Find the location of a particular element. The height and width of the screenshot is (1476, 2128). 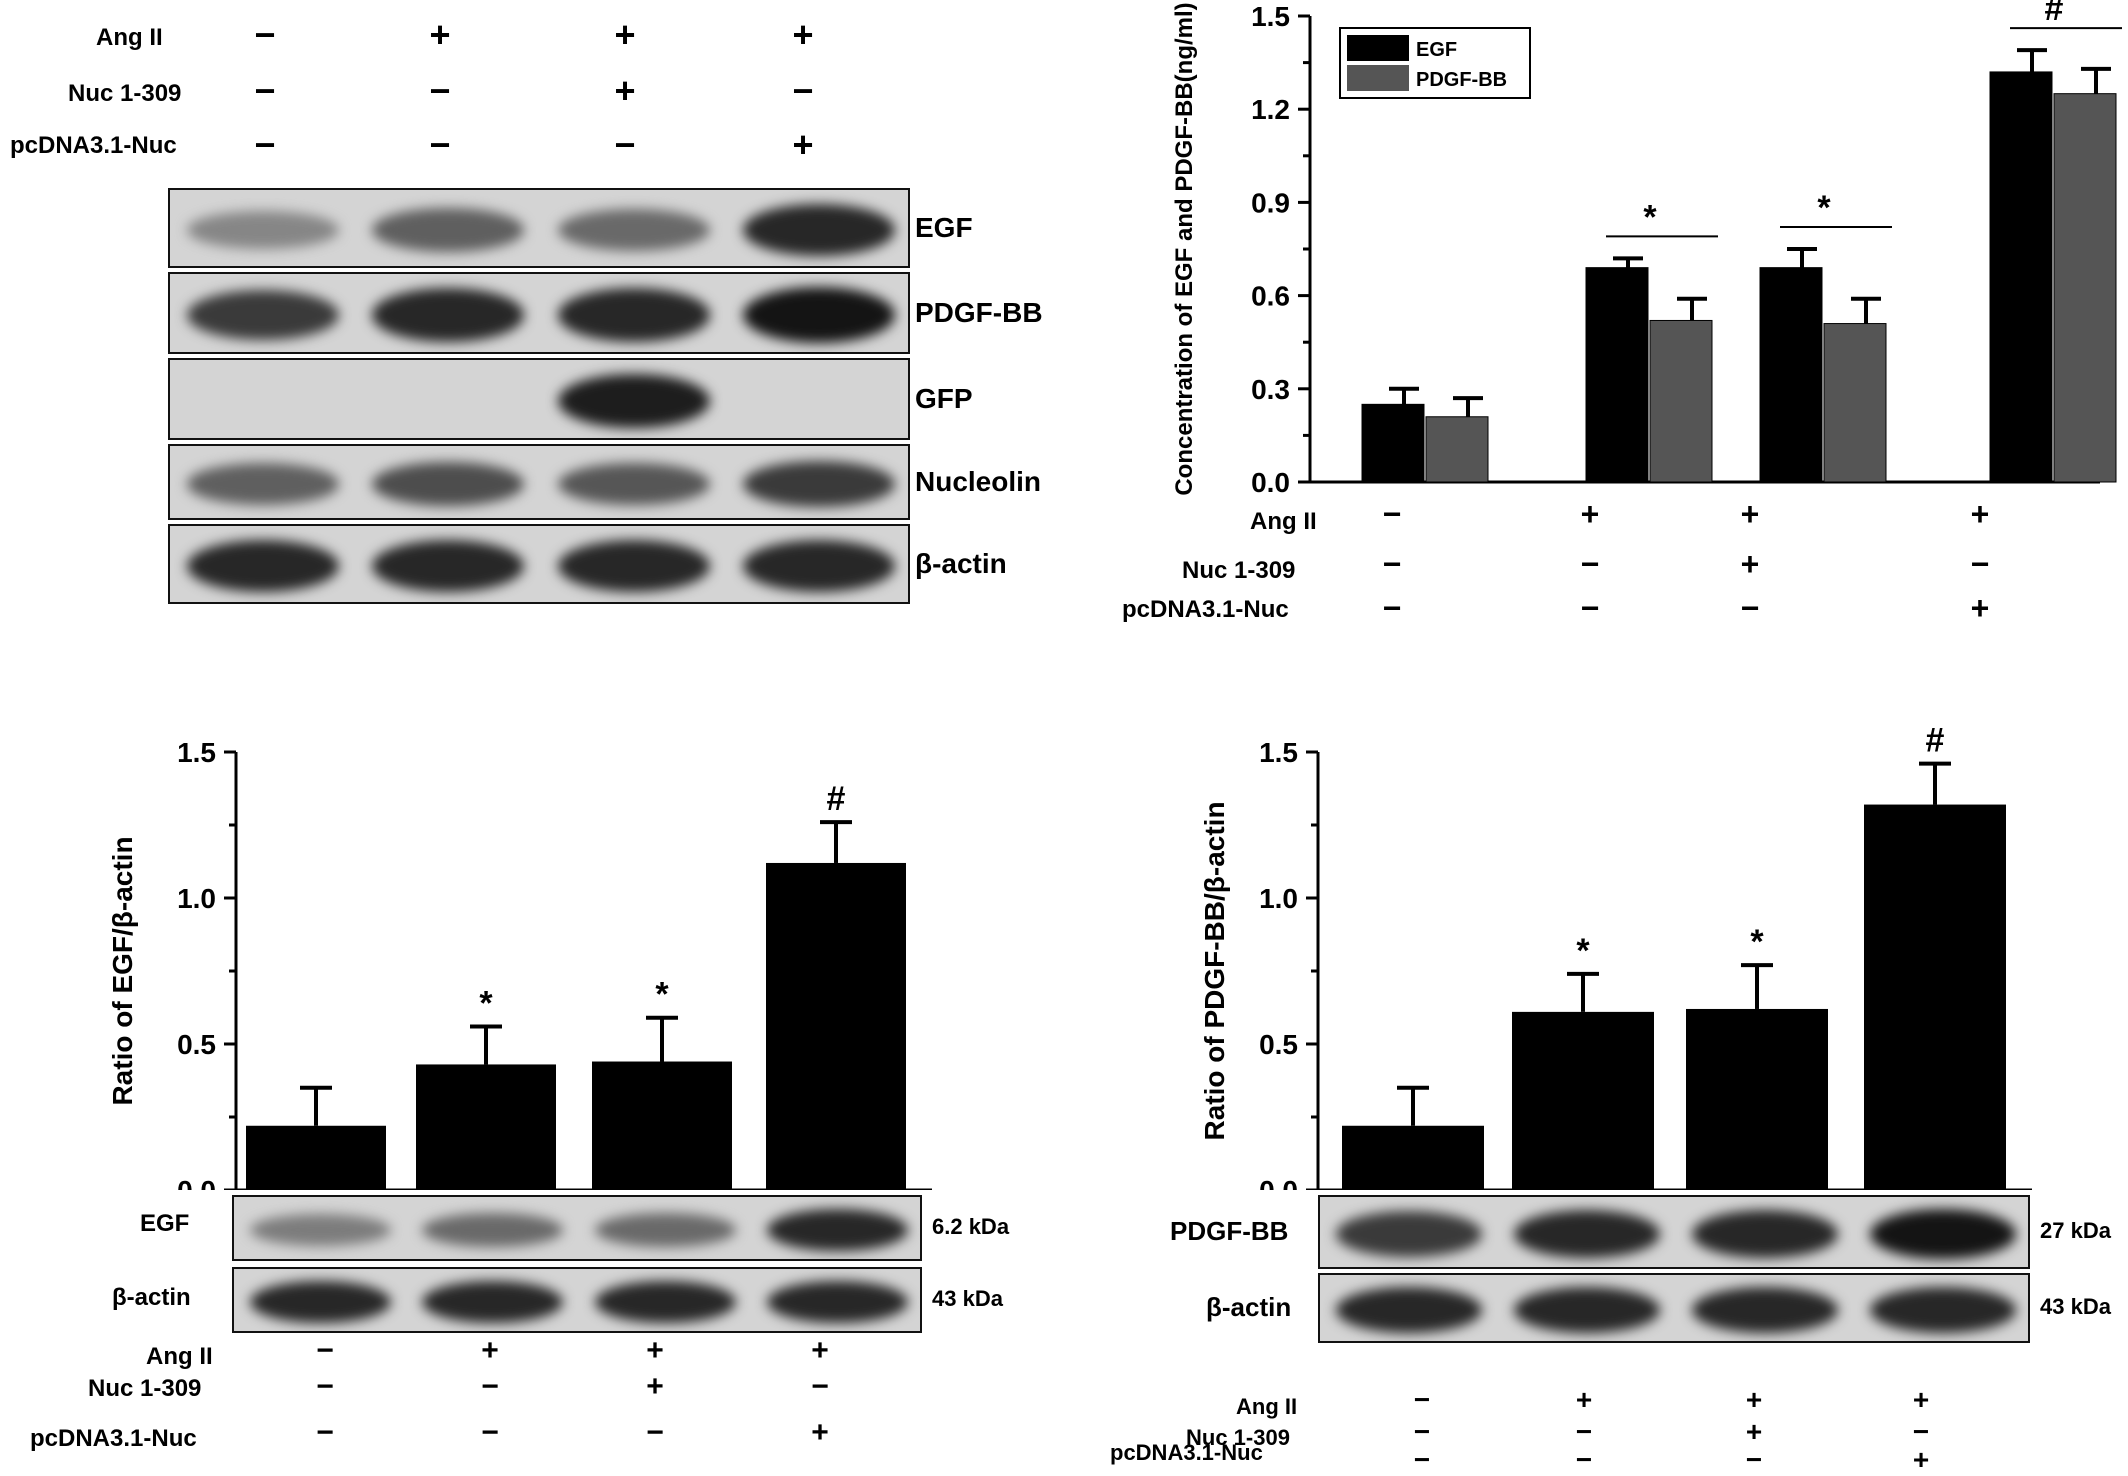

chart0-sig-3: # is located at coordinates (2054, 14).